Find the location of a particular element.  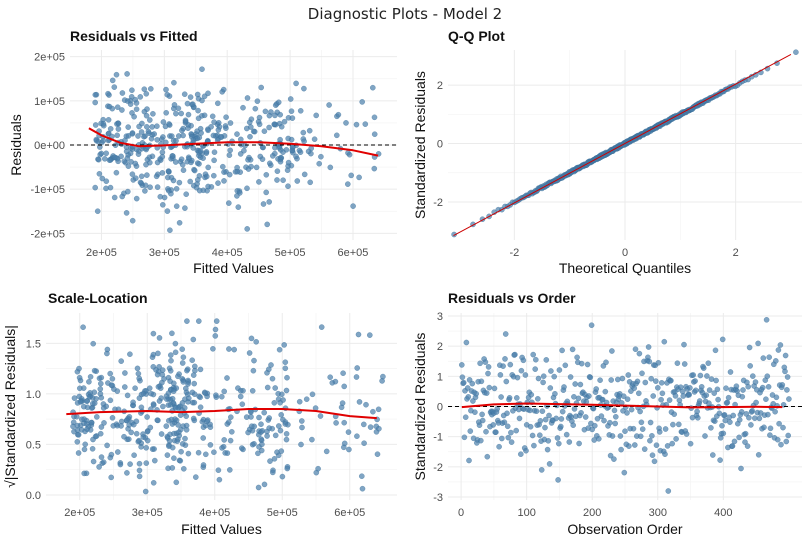

y-tick-label: 2e+05 is located at coordinates (49, 58).